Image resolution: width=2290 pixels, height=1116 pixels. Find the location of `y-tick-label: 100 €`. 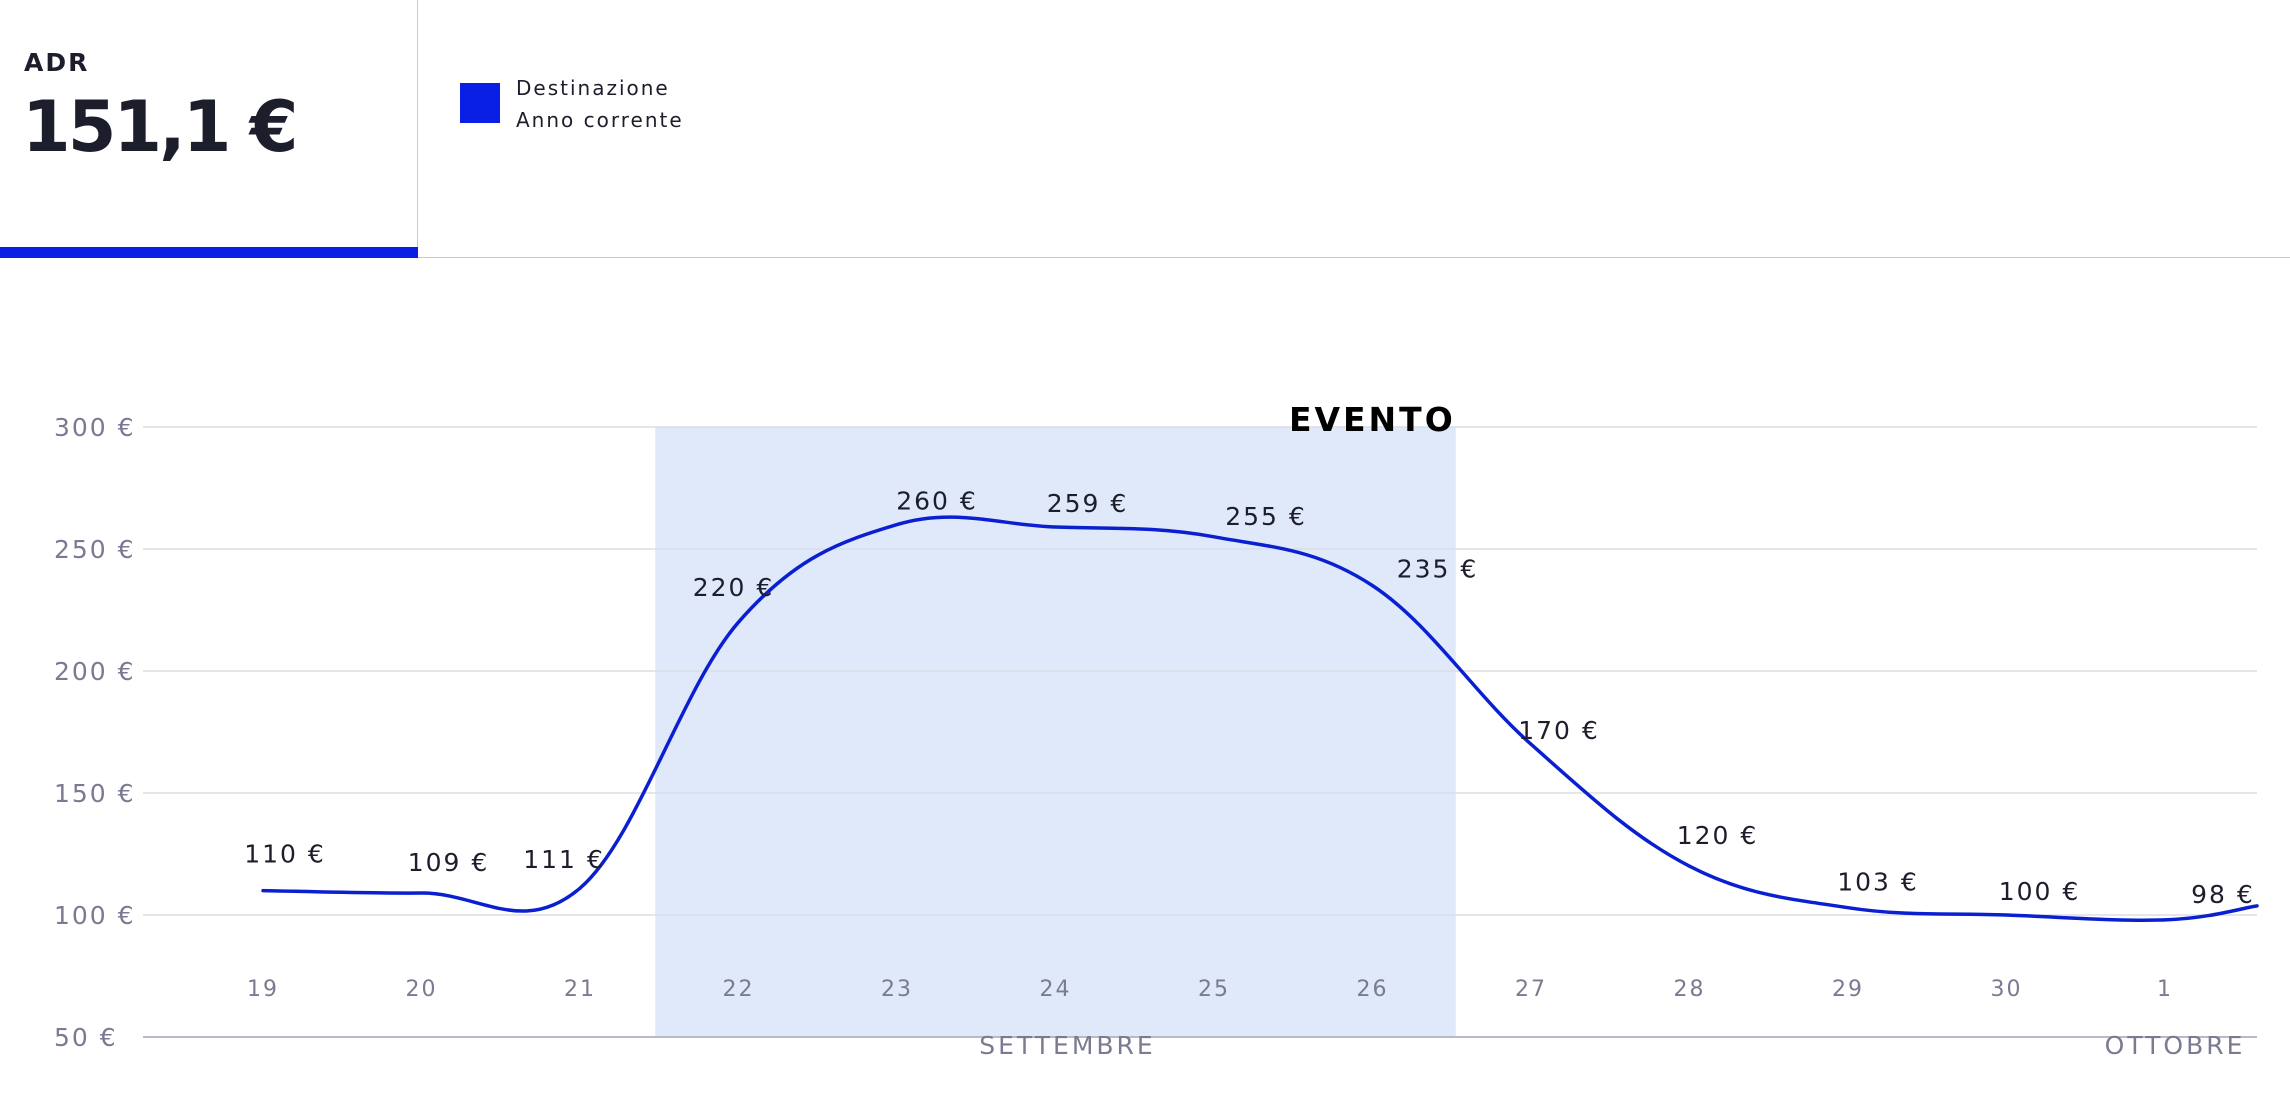

y-tick-label: 100 € is located at coordinates (95, 915).